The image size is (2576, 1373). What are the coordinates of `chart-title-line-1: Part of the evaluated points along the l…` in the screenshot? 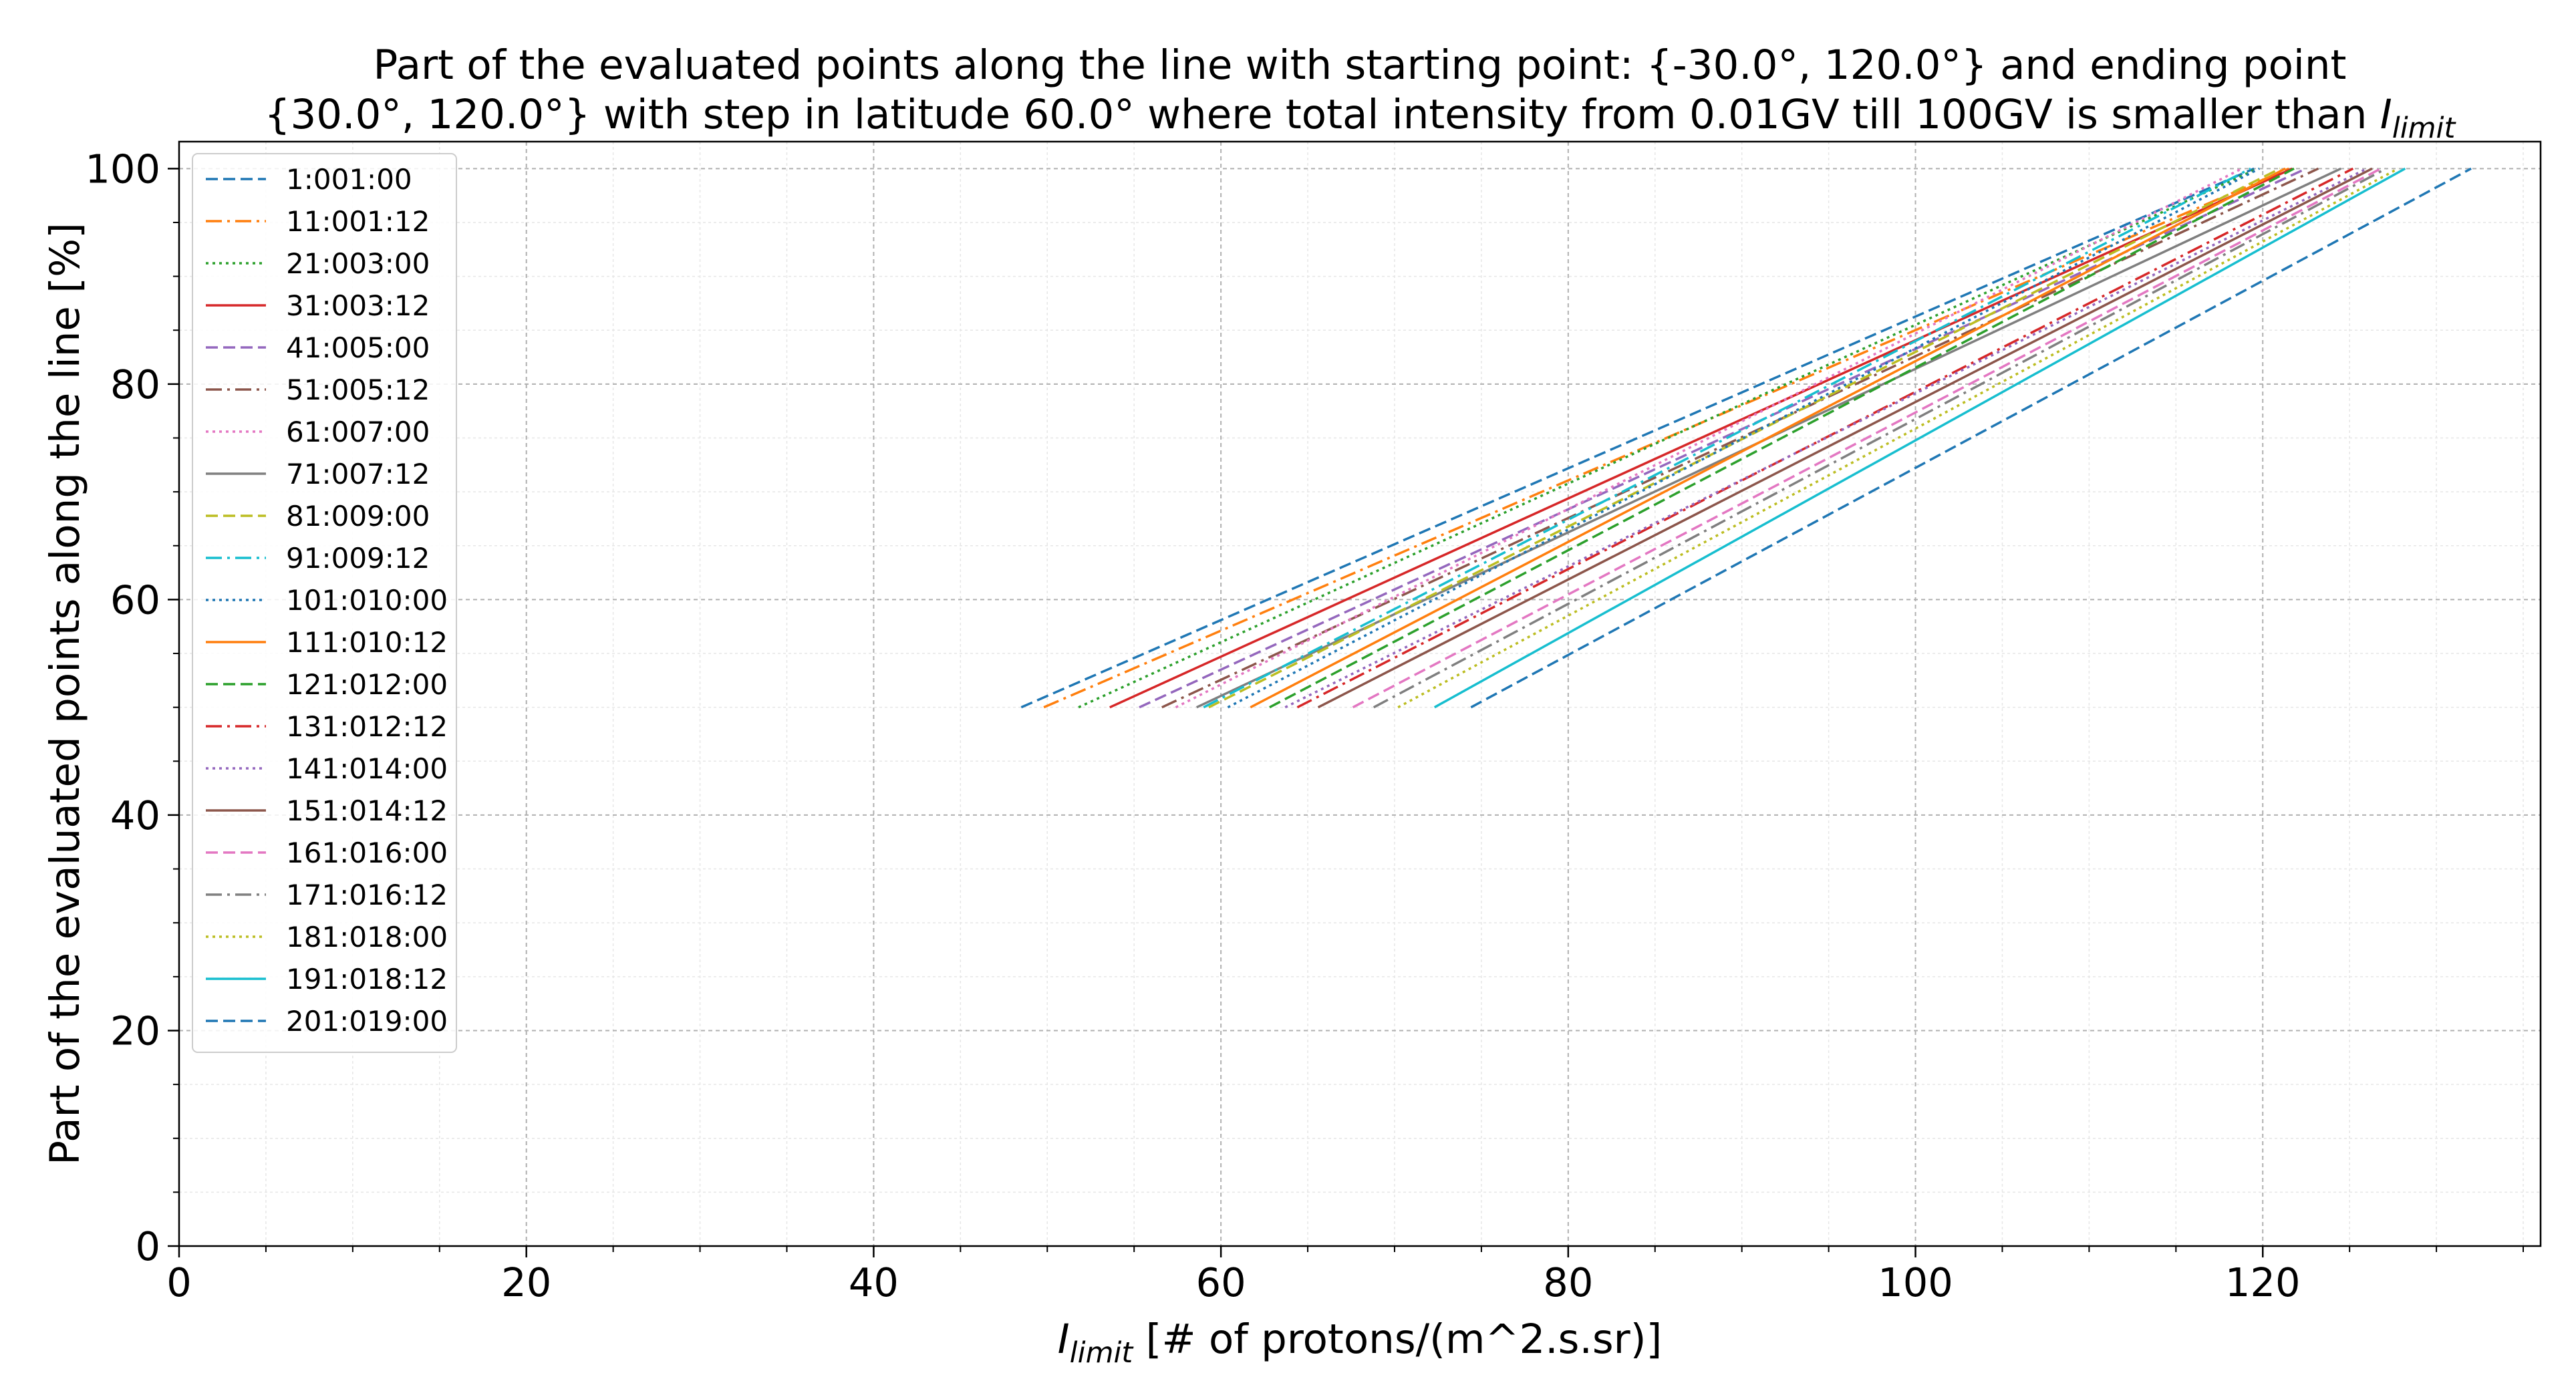 It's located at (1360, 65).